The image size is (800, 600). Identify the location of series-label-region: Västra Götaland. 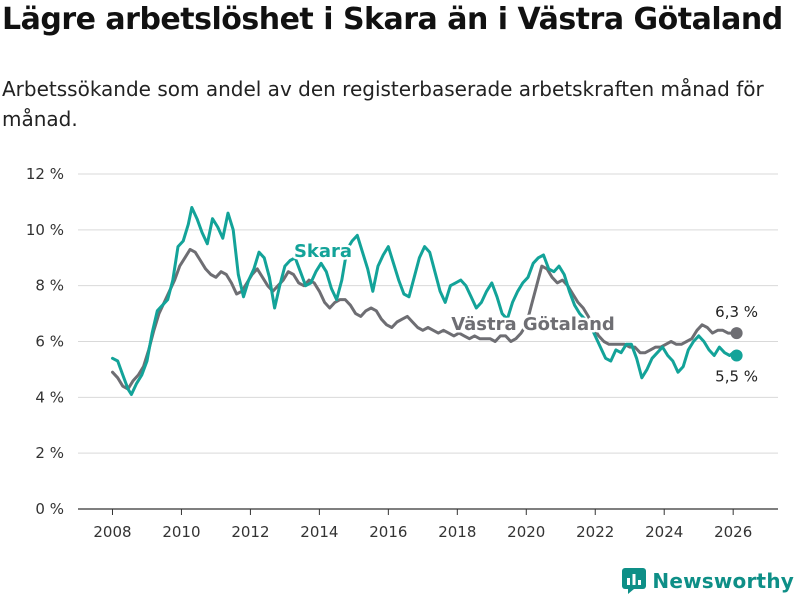
(533, 324).